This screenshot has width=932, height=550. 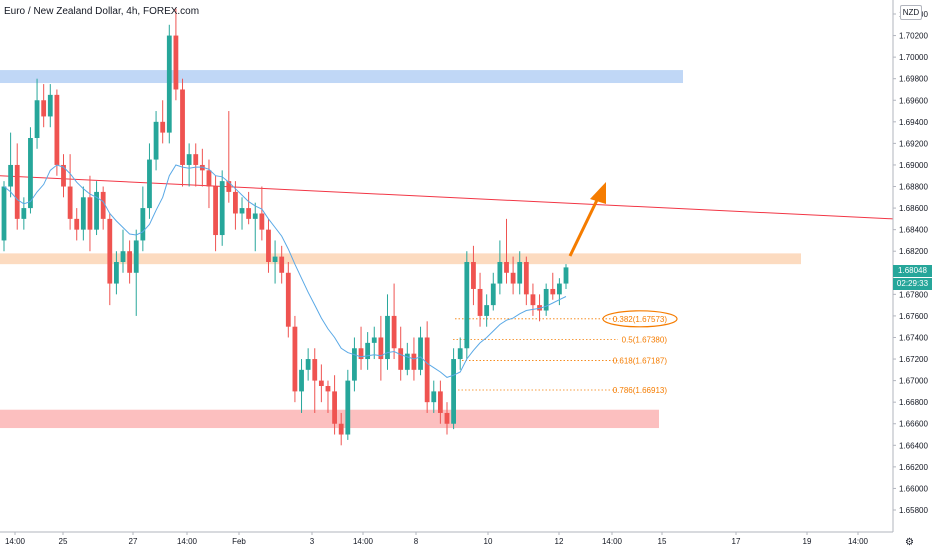 What do you see at coordinates (416, 541) in the screenshot?
I see `time-tick-label: 8` at bounding box center [416, 541].